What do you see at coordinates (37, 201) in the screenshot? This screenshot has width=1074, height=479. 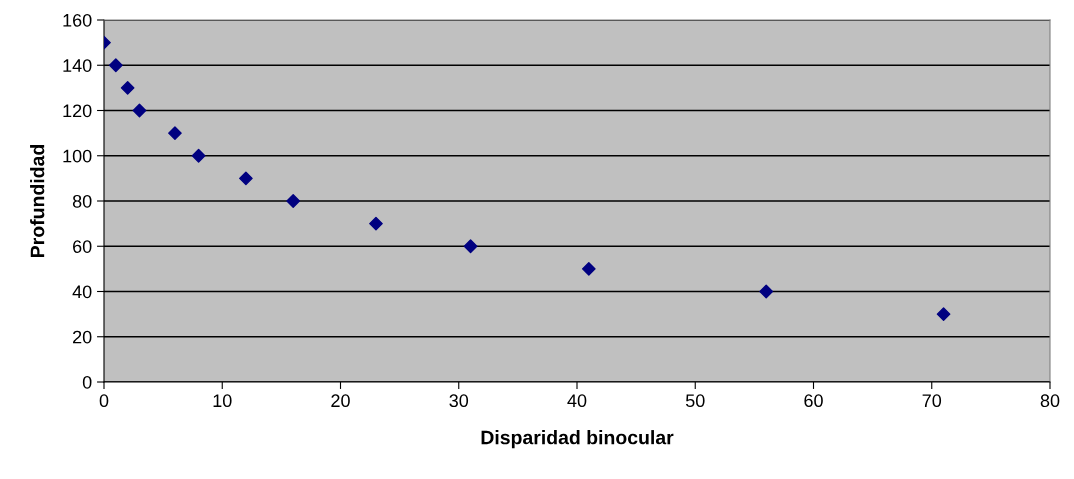 I see `y-axis-title: Profundidad` at bounding box center [37, 201].